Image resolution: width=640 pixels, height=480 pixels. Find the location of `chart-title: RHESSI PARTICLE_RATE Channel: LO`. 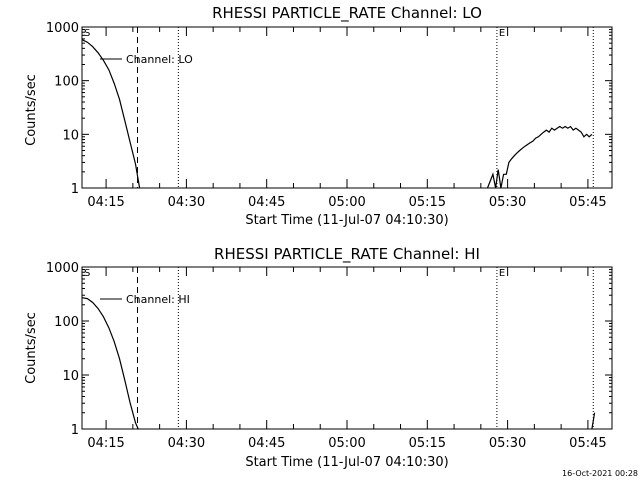

chart-title: RHESSI PARTICLE_RATE Channel: LO is located at coordinates (347, 13).